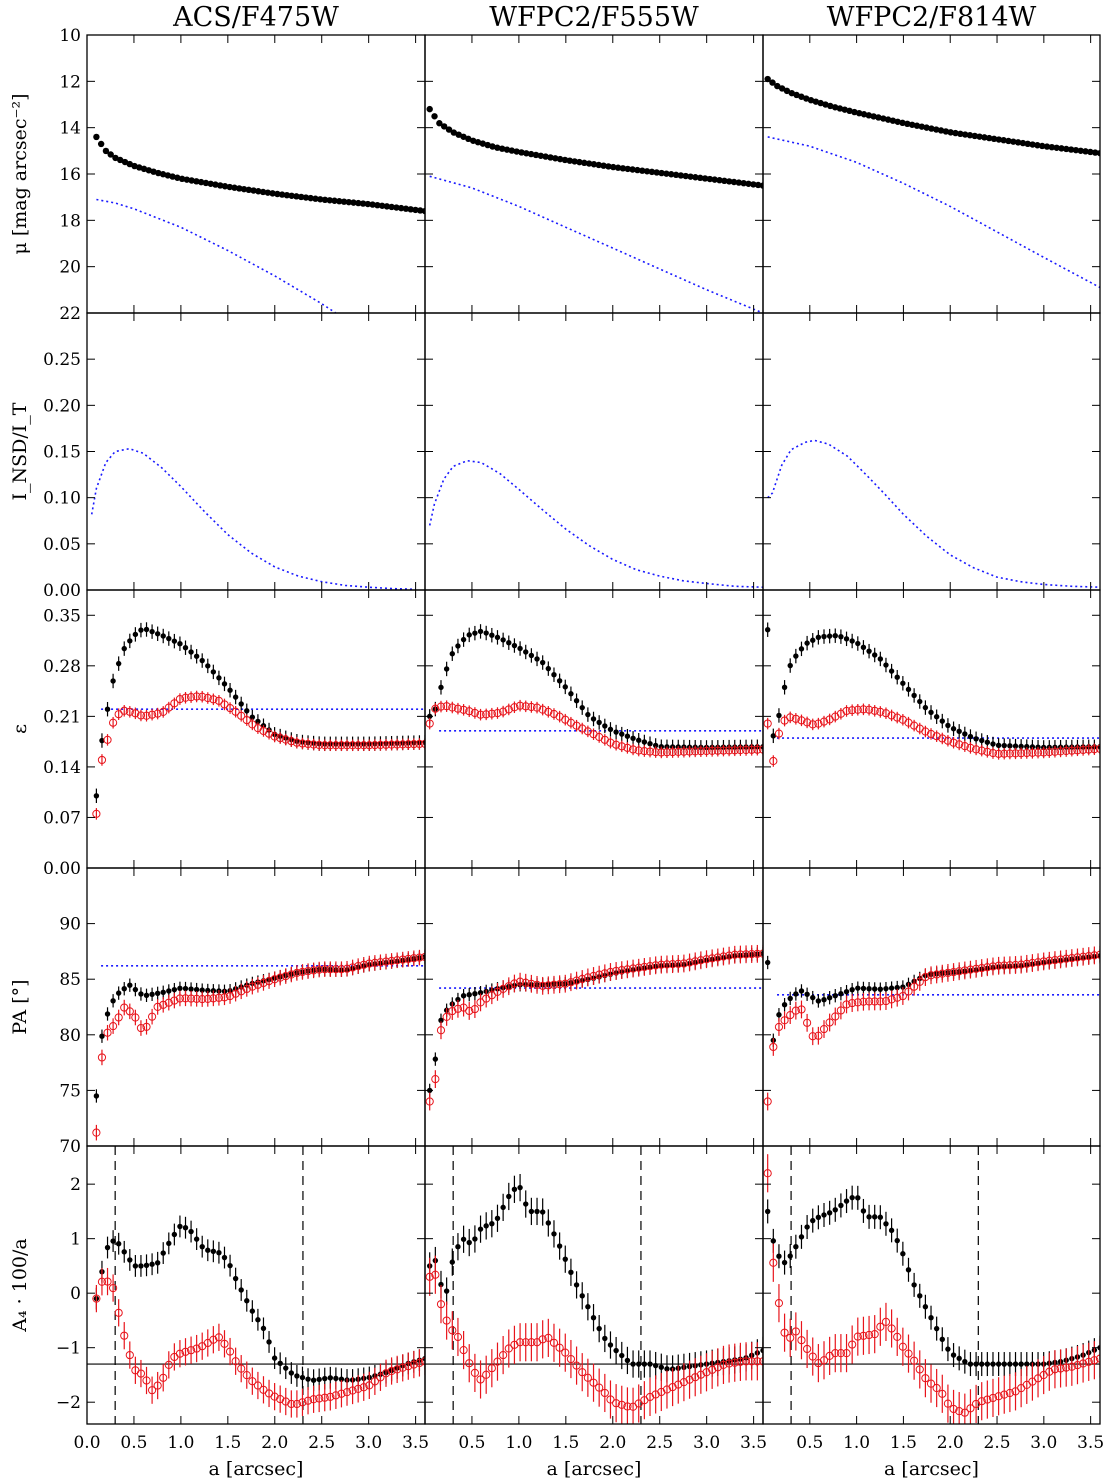 The image size is (1107, 1484). Describe the element at coordinates (20, 729) in the screenshot. I see `y-axis-label: ε` at that location.